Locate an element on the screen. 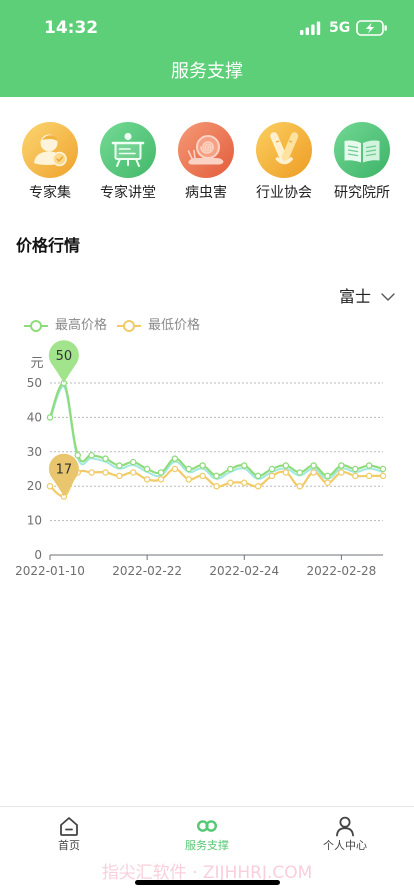  shortcut-expert-lecture: 专家讲堂 is located at coordinates (128, 162).